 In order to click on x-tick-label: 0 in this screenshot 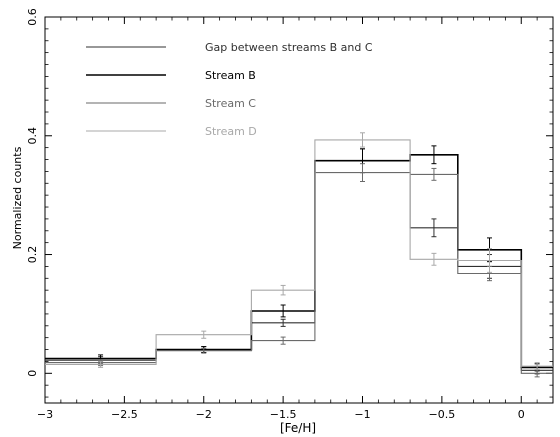, I will do `click(521, 414)`.